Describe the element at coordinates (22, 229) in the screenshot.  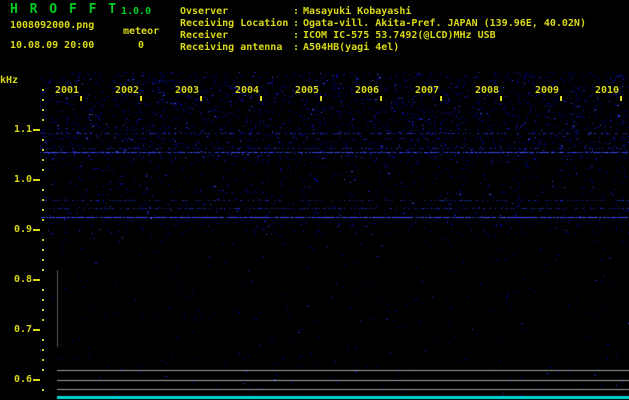
I see `freq-axis-label-text: 0.9` at that location.